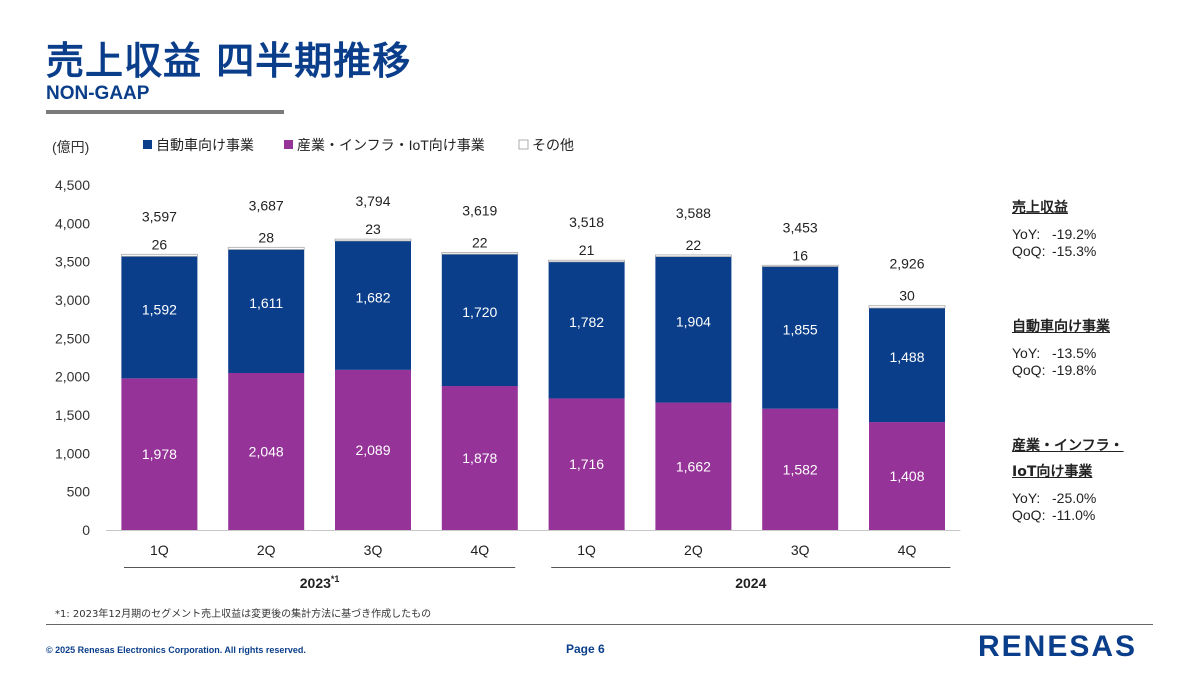 This screenshot has height=675, width=1200. I want to click on data-label-automotive: 1,592, so click(159, 309).